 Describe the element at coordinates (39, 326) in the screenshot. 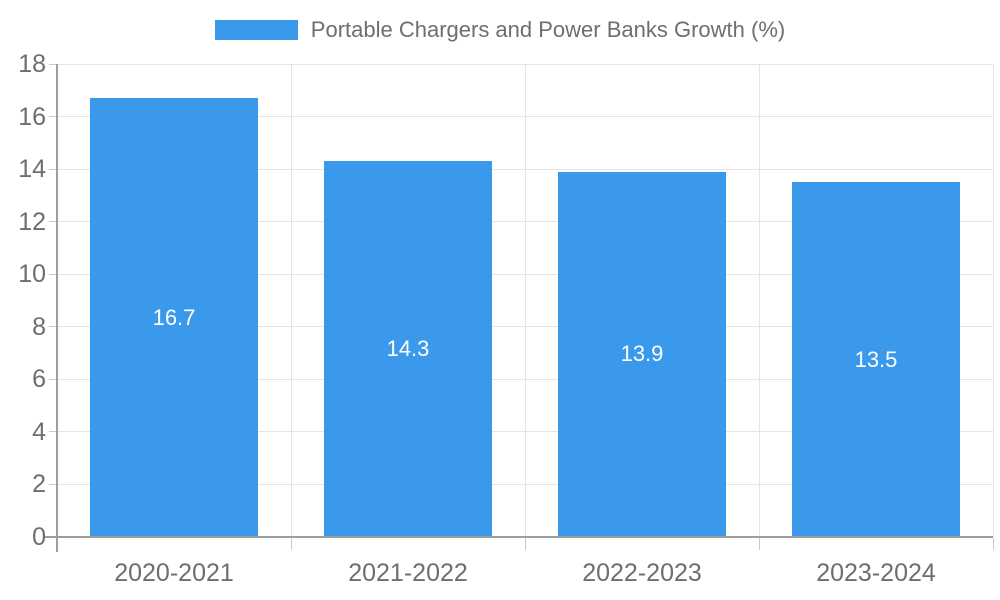

I see `y-axis-tick-label: 8` at that location.